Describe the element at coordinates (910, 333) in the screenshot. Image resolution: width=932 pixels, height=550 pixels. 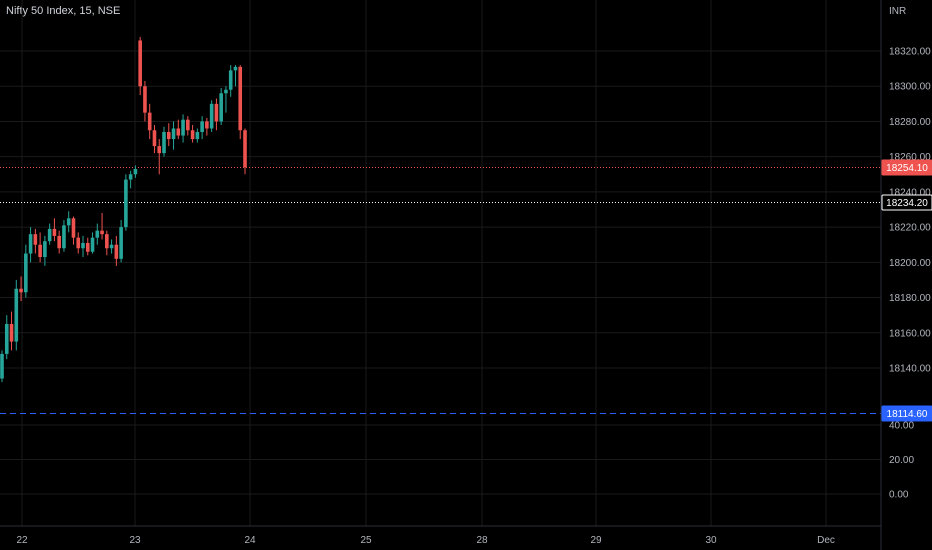
I see `price-tick-label: 18160.00` at that location.